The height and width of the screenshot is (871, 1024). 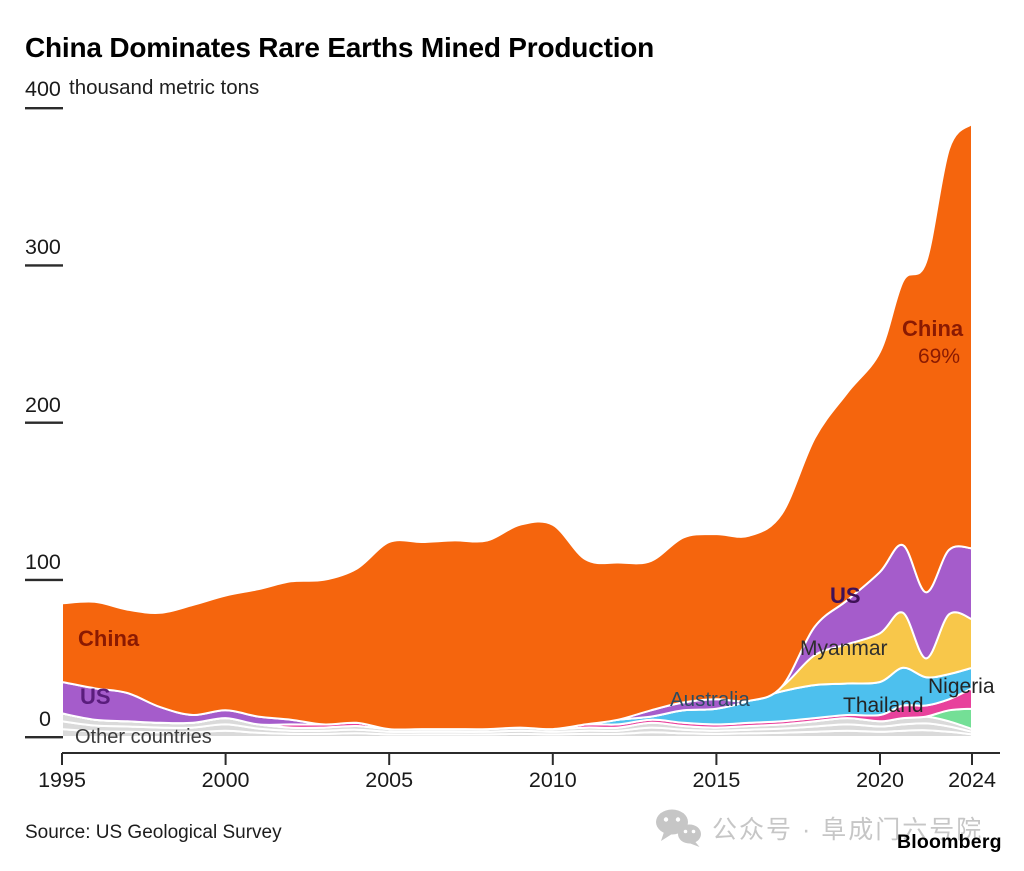 I want to click on y-tick-label-400: 400, so click(x=43, y=89).